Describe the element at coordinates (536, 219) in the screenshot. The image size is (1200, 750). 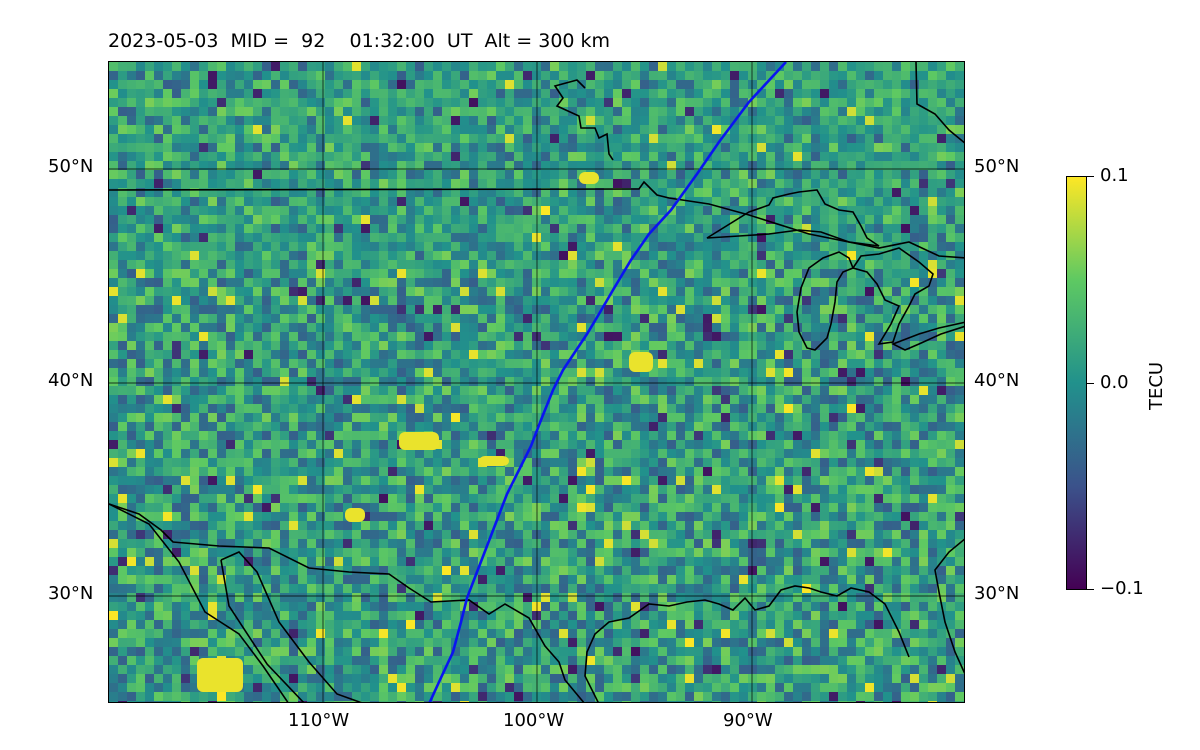
I see `us-canada-border` at that location.